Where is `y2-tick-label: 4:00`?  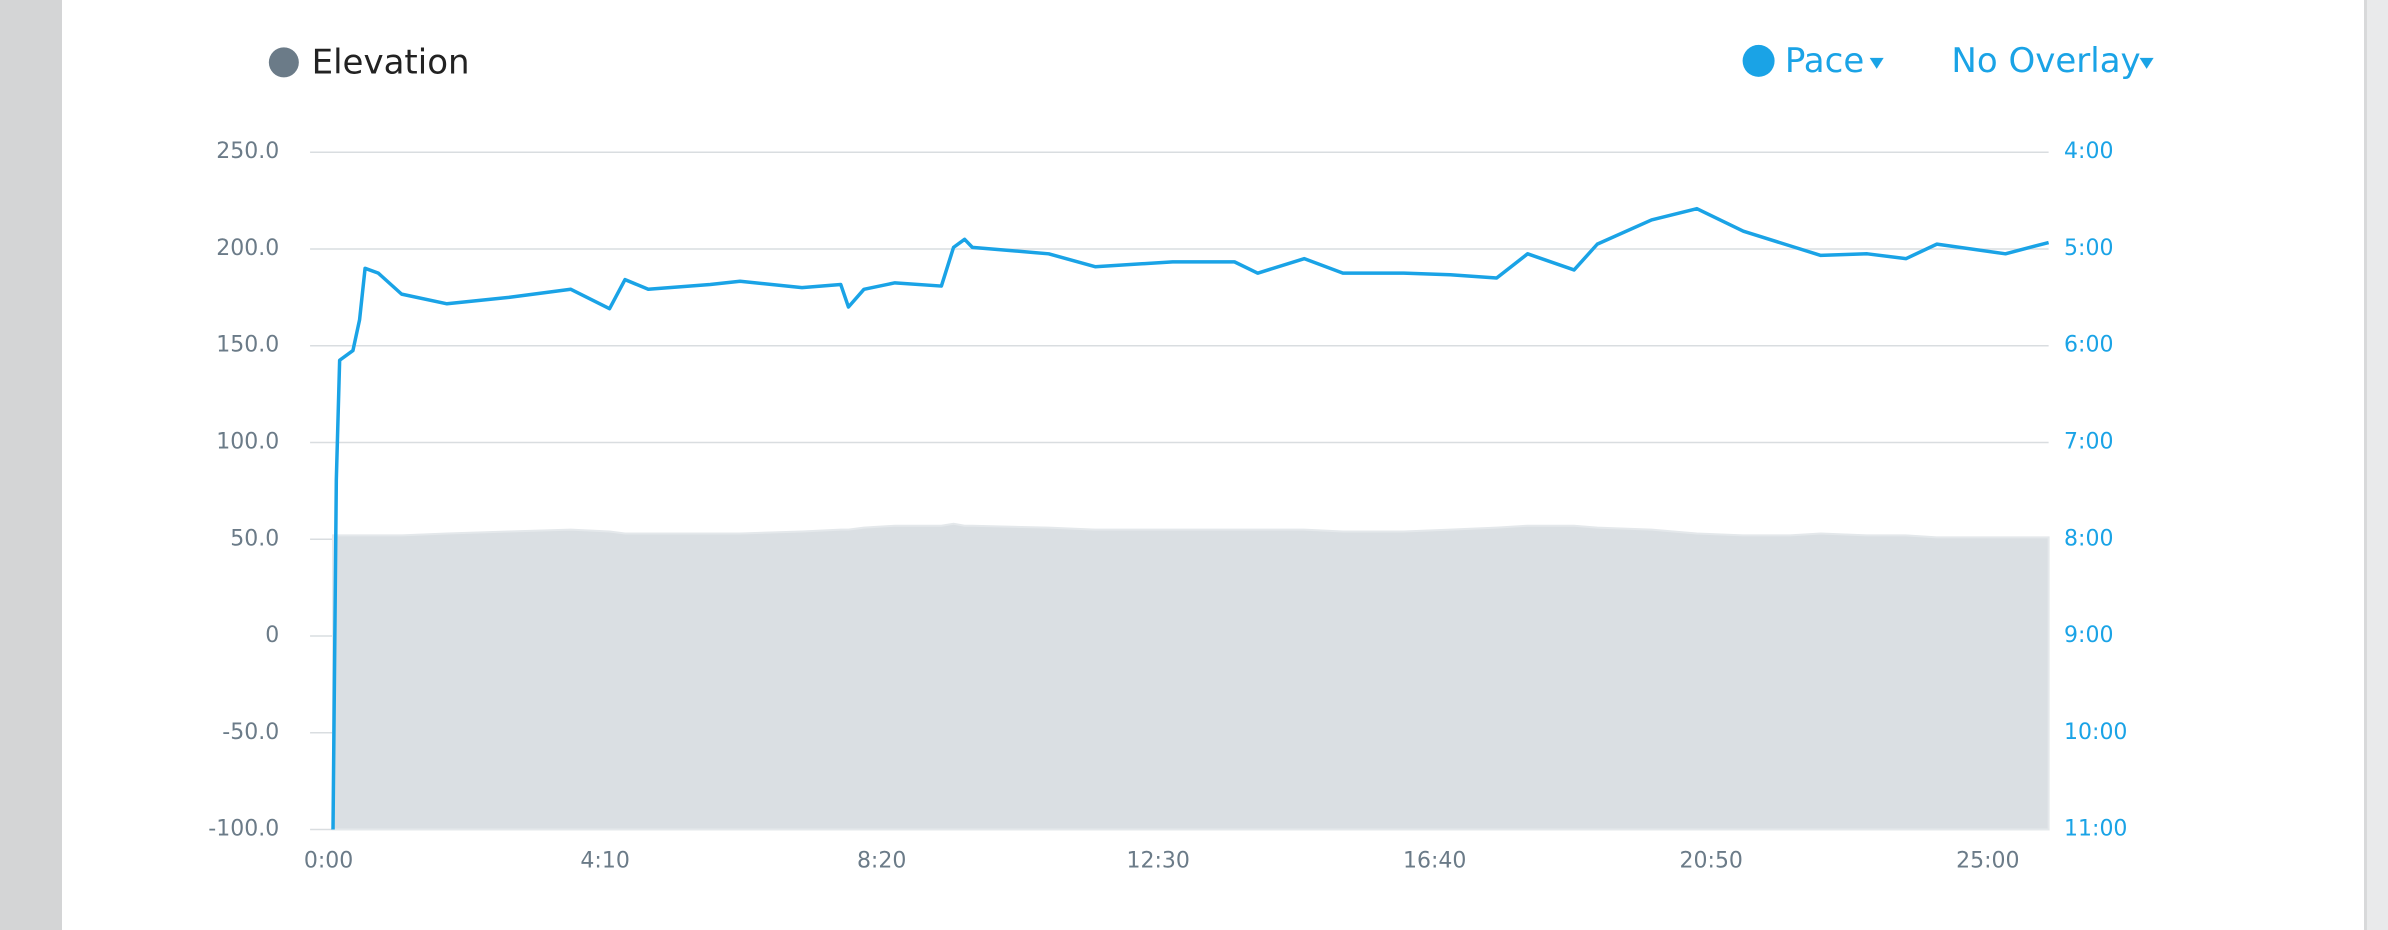
y2-tick-label: 4:00 is located at coordinates (2088, 151).